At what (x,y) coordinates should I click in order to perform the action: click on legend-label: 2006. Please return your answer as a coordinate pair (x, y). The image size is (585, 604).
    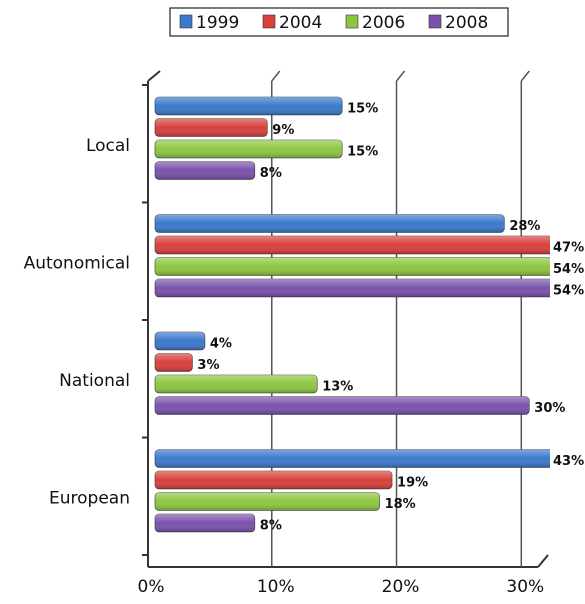
    Looking at the image, I should click on (383, 23).